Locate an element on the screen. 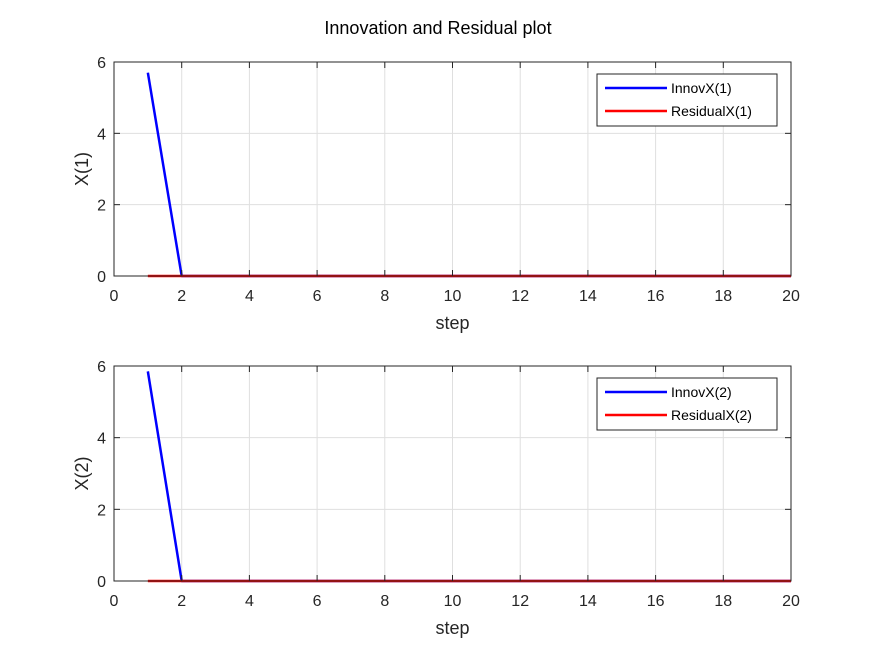 The width and height of the screenshot is (875, 656). y-axis-label: X(1) is located at coordinates (82, 169).